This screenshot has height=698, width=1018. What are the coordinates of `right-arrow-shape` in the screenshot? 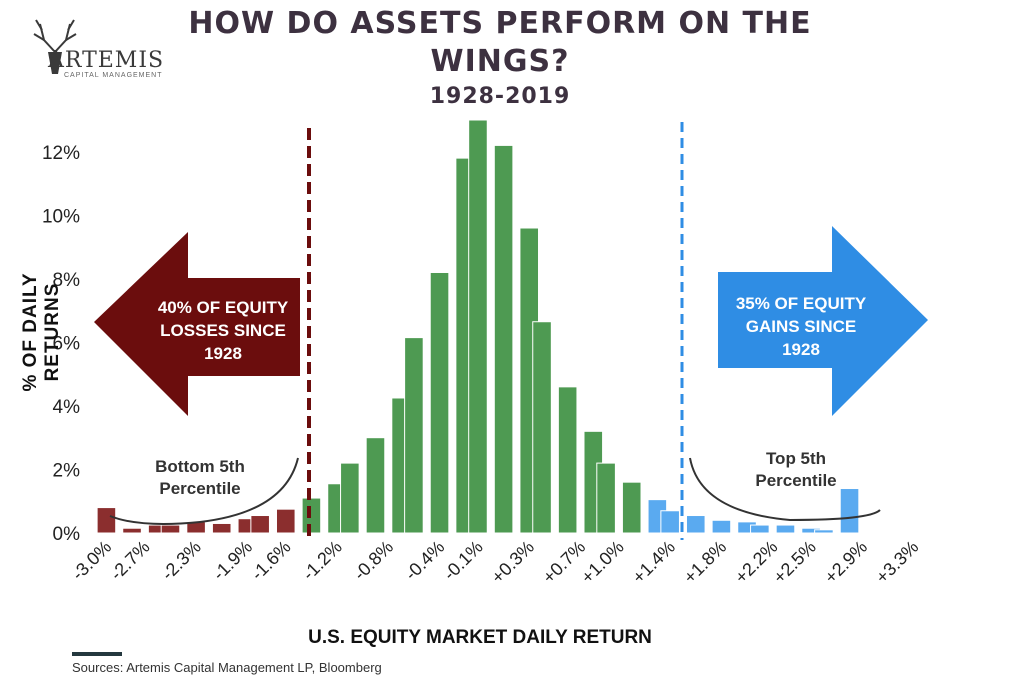 It's located at (823, 321).